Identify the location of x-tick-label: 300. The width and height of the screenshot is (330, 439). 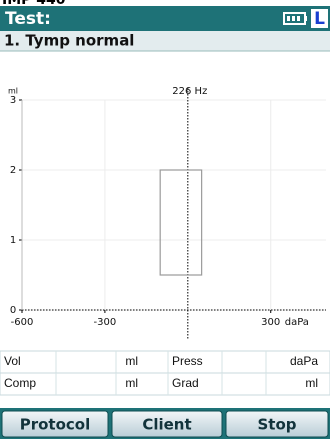
(270, 322).